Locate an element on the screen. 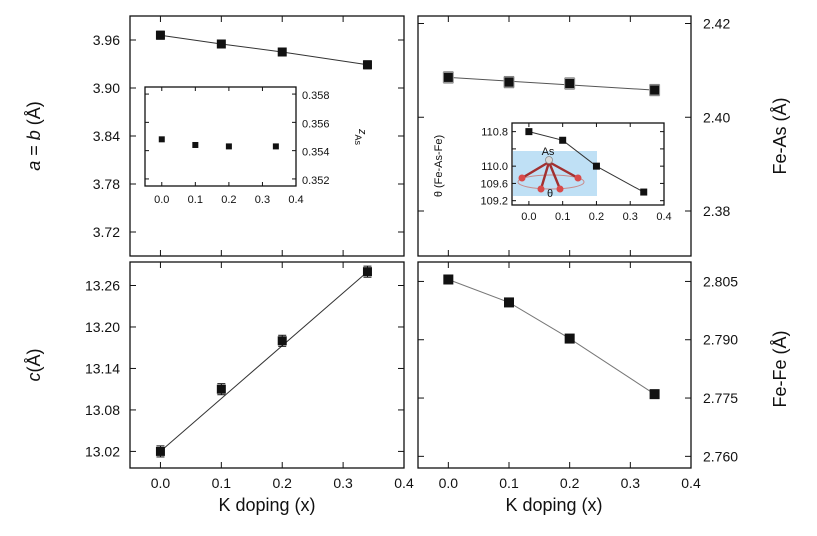 Image resolution: width=817 pixels, height=536 pixels. diagram-as-label: As is located at coordinates (548, 152).